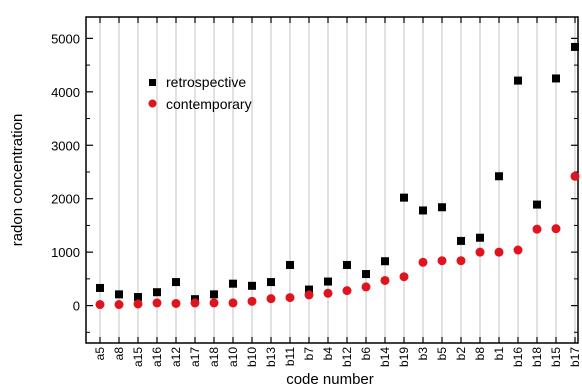 The image size is (582, 385). I want to click on x-tick-label-b16: b16, so click(518, 357).